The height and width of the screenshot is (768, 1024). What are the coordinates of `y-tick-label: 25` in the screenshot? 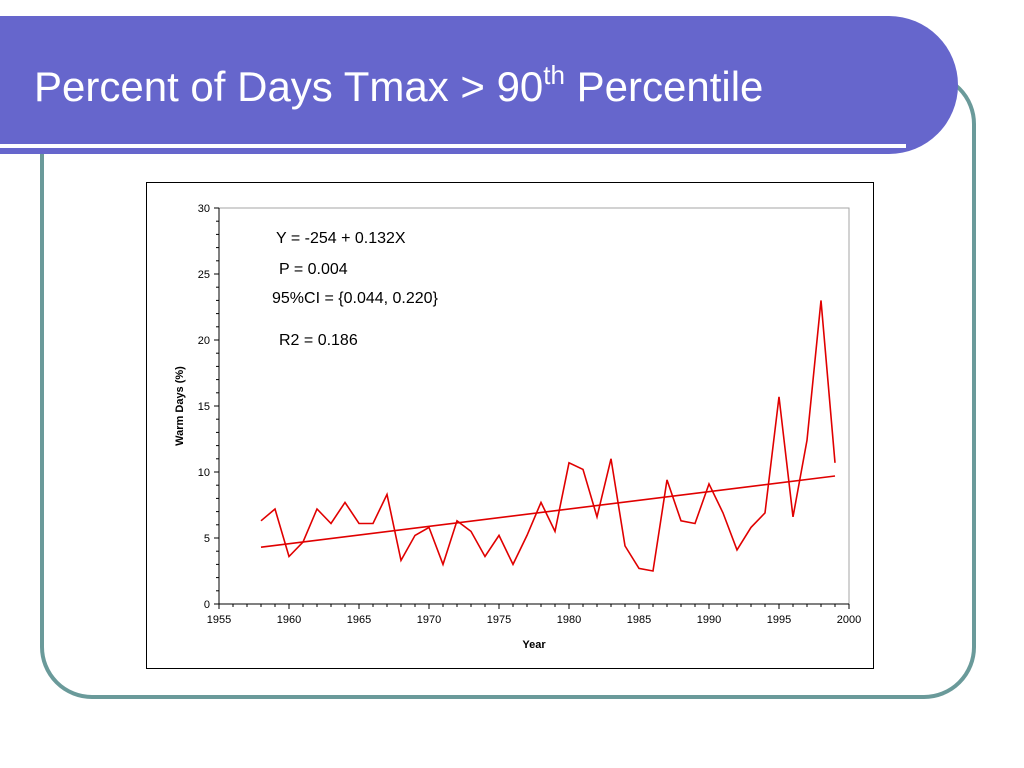 It's located at (204, 275).